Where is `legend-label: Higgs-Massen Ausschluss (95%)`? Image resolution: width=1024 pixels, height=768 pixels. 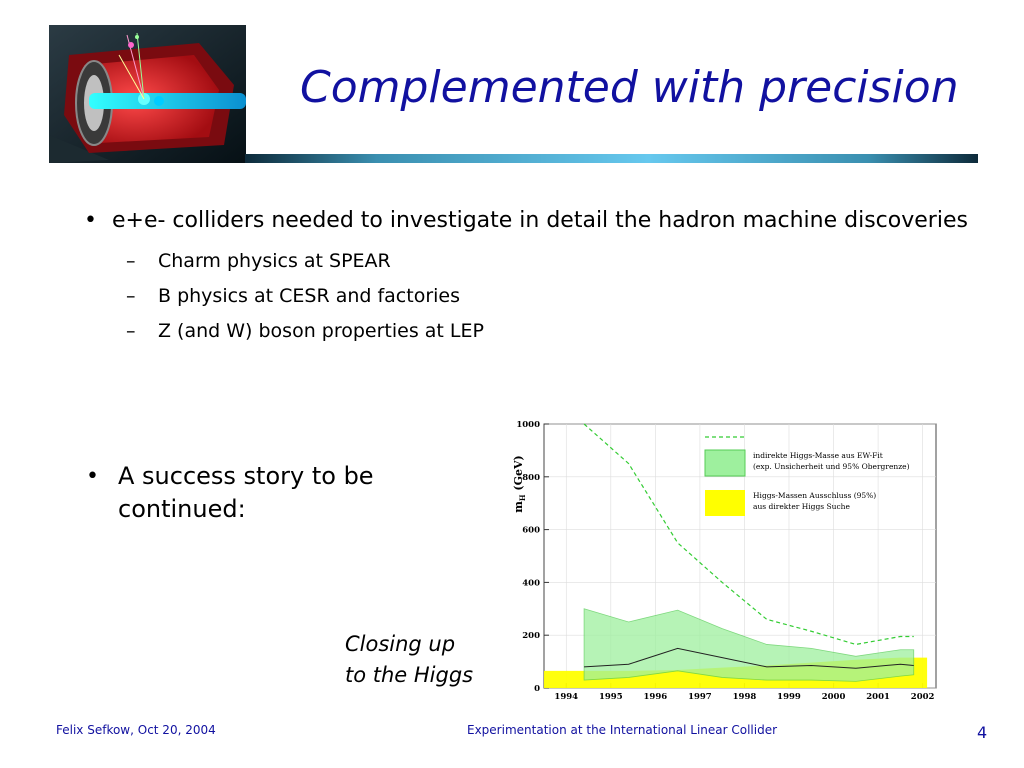
legend-label: Higgs-Massen Ausschluss (95%) is located at coordinates (814, 495).